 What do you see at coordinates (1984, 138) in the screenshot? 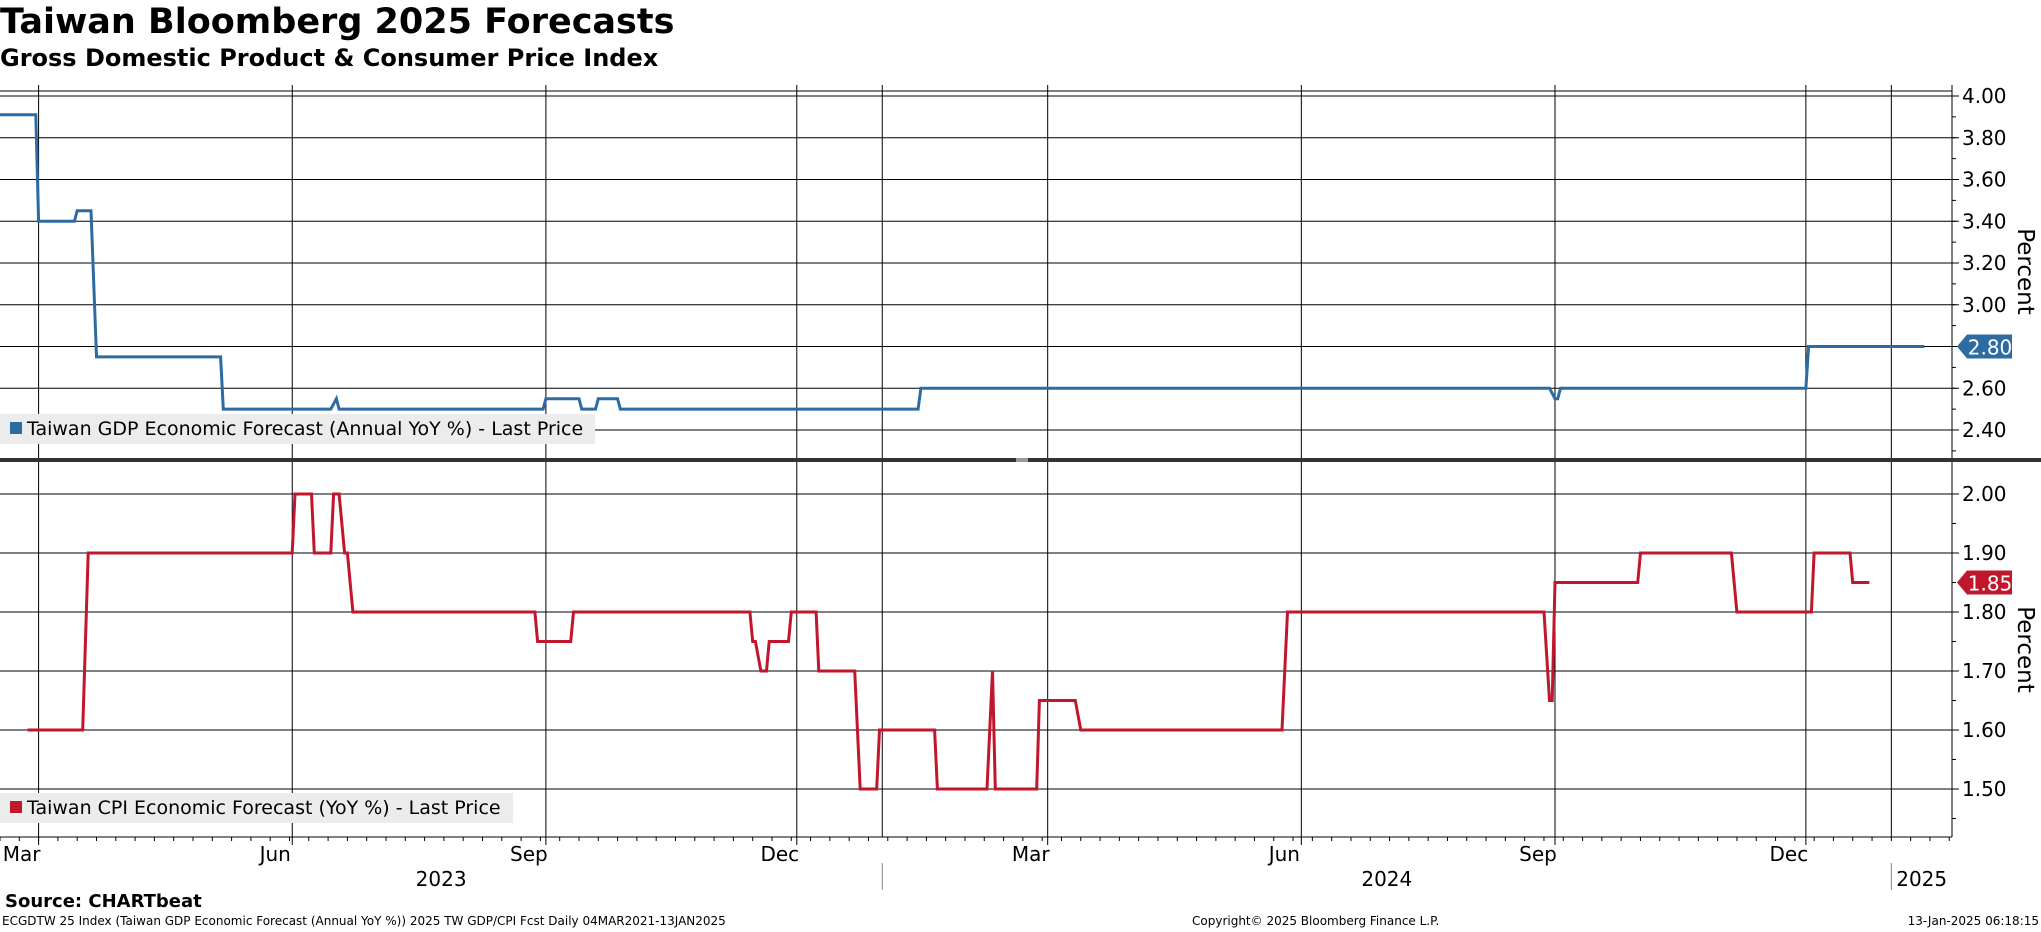
I see `y-tick-label: 3.80` at bounding box center [1984, 138].